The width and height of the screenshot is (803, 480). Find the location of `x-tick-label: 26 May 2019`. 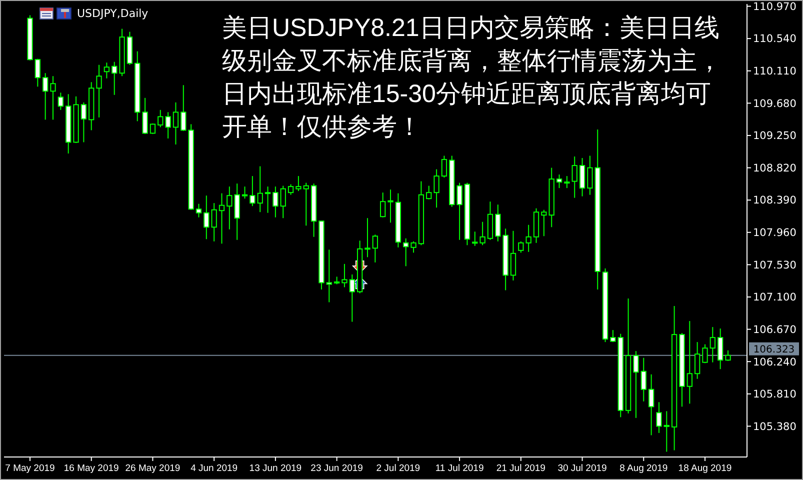

x-tick-label: 26 May 2019 is located at coordinates (152, 468).